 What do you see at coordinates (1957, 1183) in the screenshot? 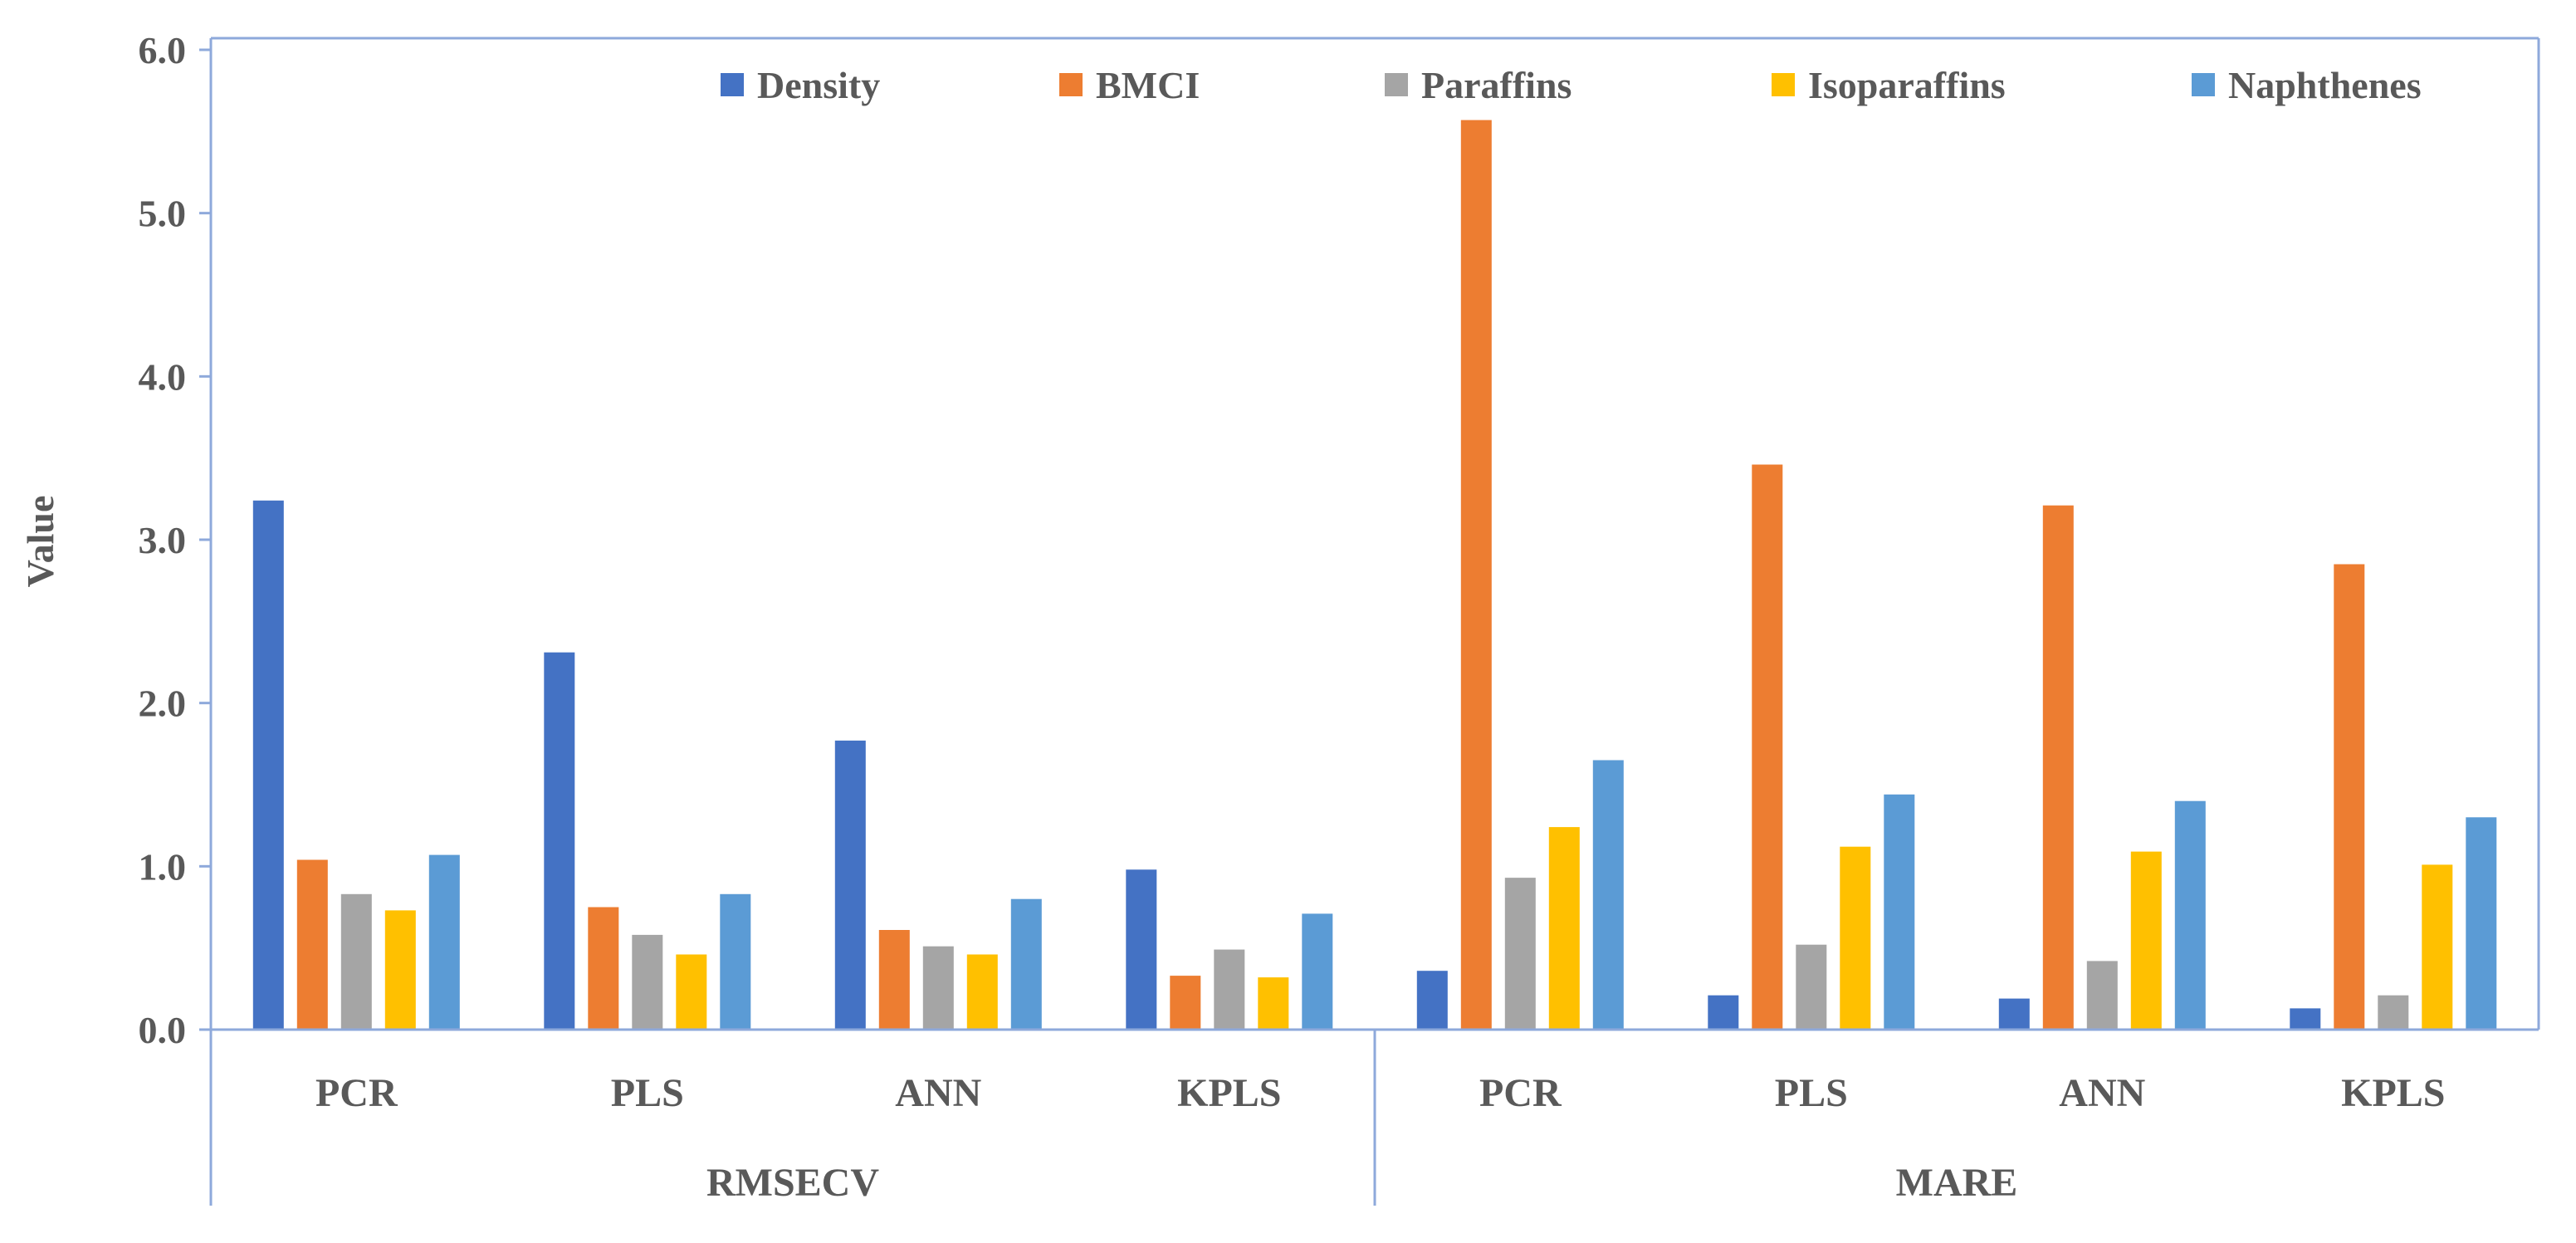
I see `x-group-label: MARE` at bounding box center [1957, 1183].